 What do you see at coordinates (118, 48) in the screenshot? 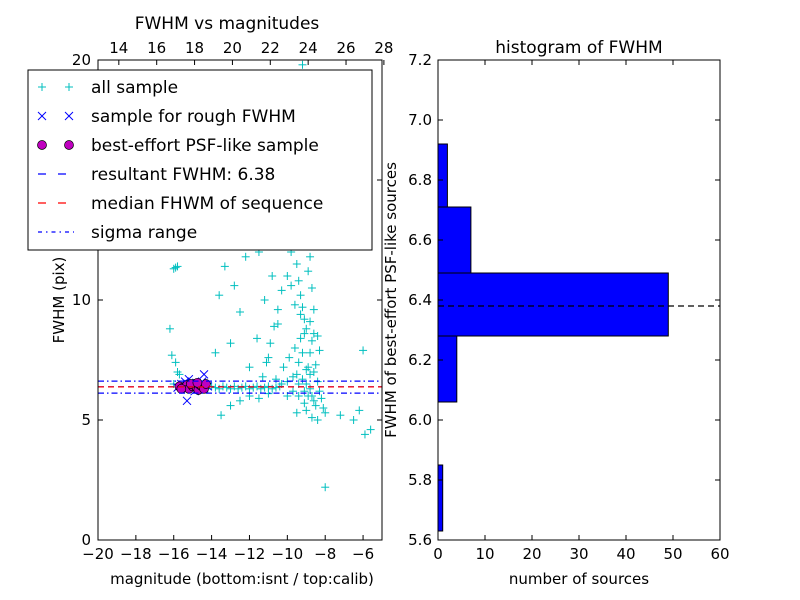
I see `top-tick-label: 14` at bounding box center [118, 48].